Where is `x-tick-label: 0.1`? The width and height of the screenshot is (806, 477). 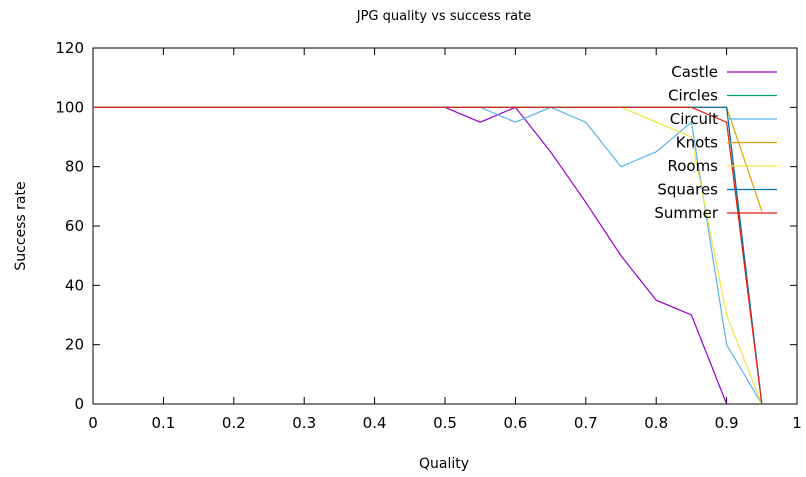
x-tick-label: 0.1 is located at coordinates (163, 423).